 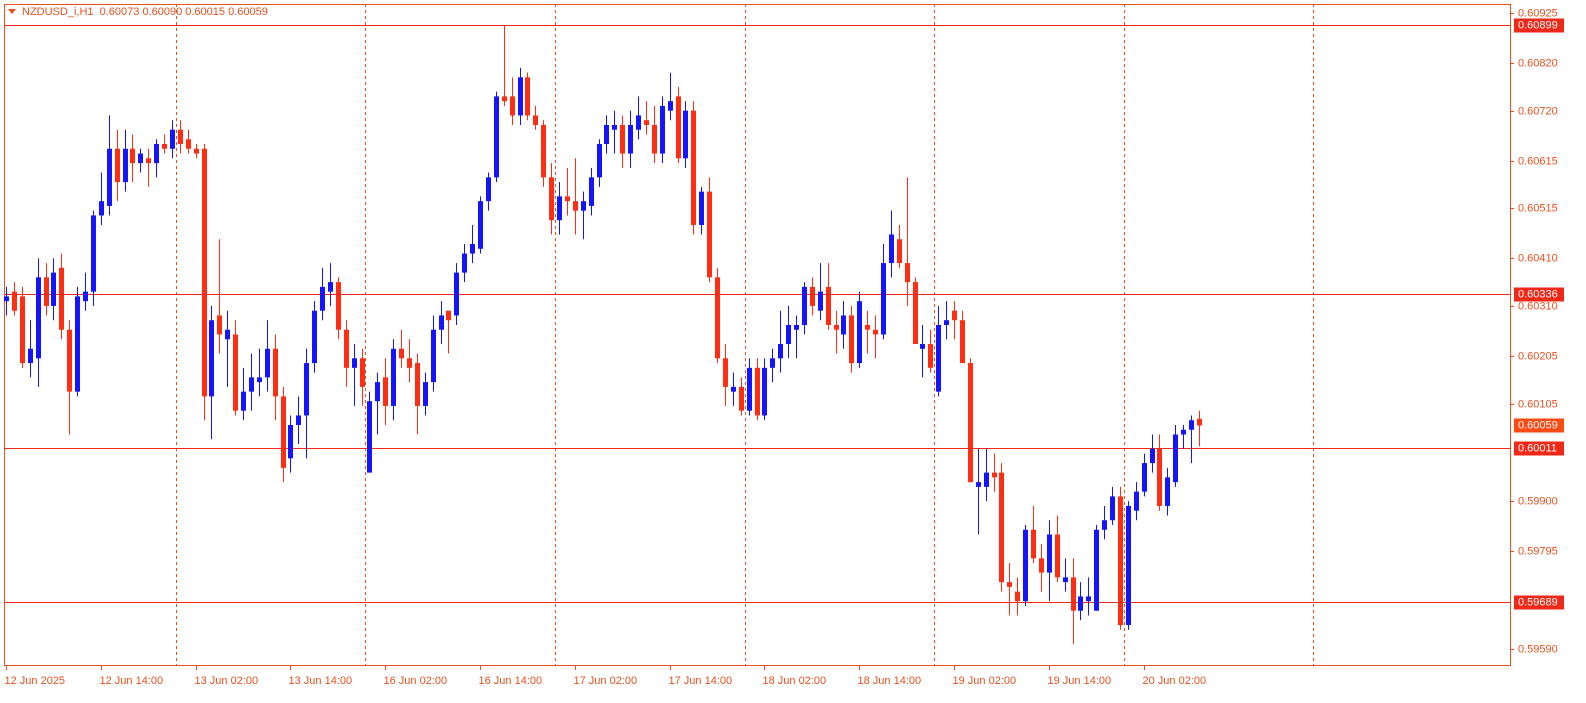 What do you see at coordinates (701, 681) in the screenshot?
I see `x-tick-label: 17 Jun 14:00` at bounding box center [701, 681].